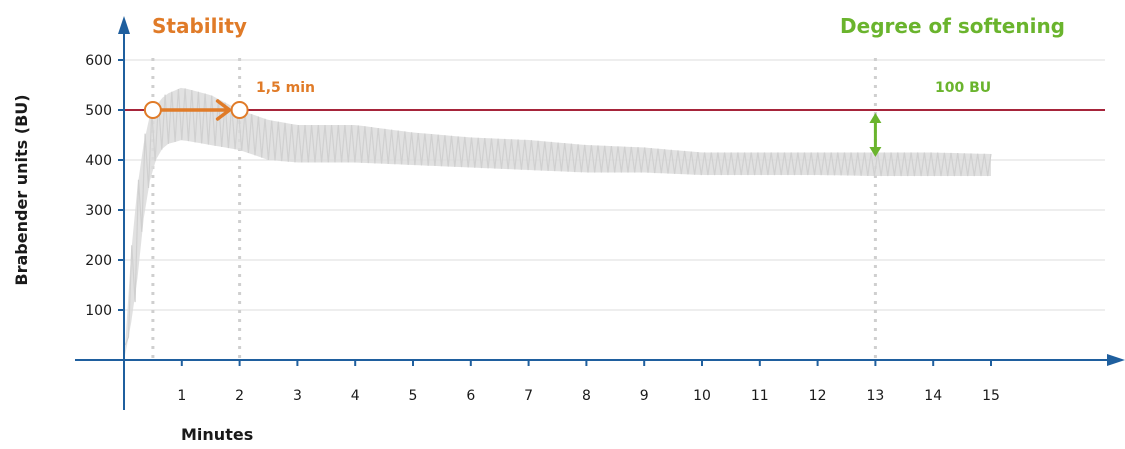  What do you see at coordinates (512, 128) in the screenshot?
I see `annotations` at bounding box center [512, 128].